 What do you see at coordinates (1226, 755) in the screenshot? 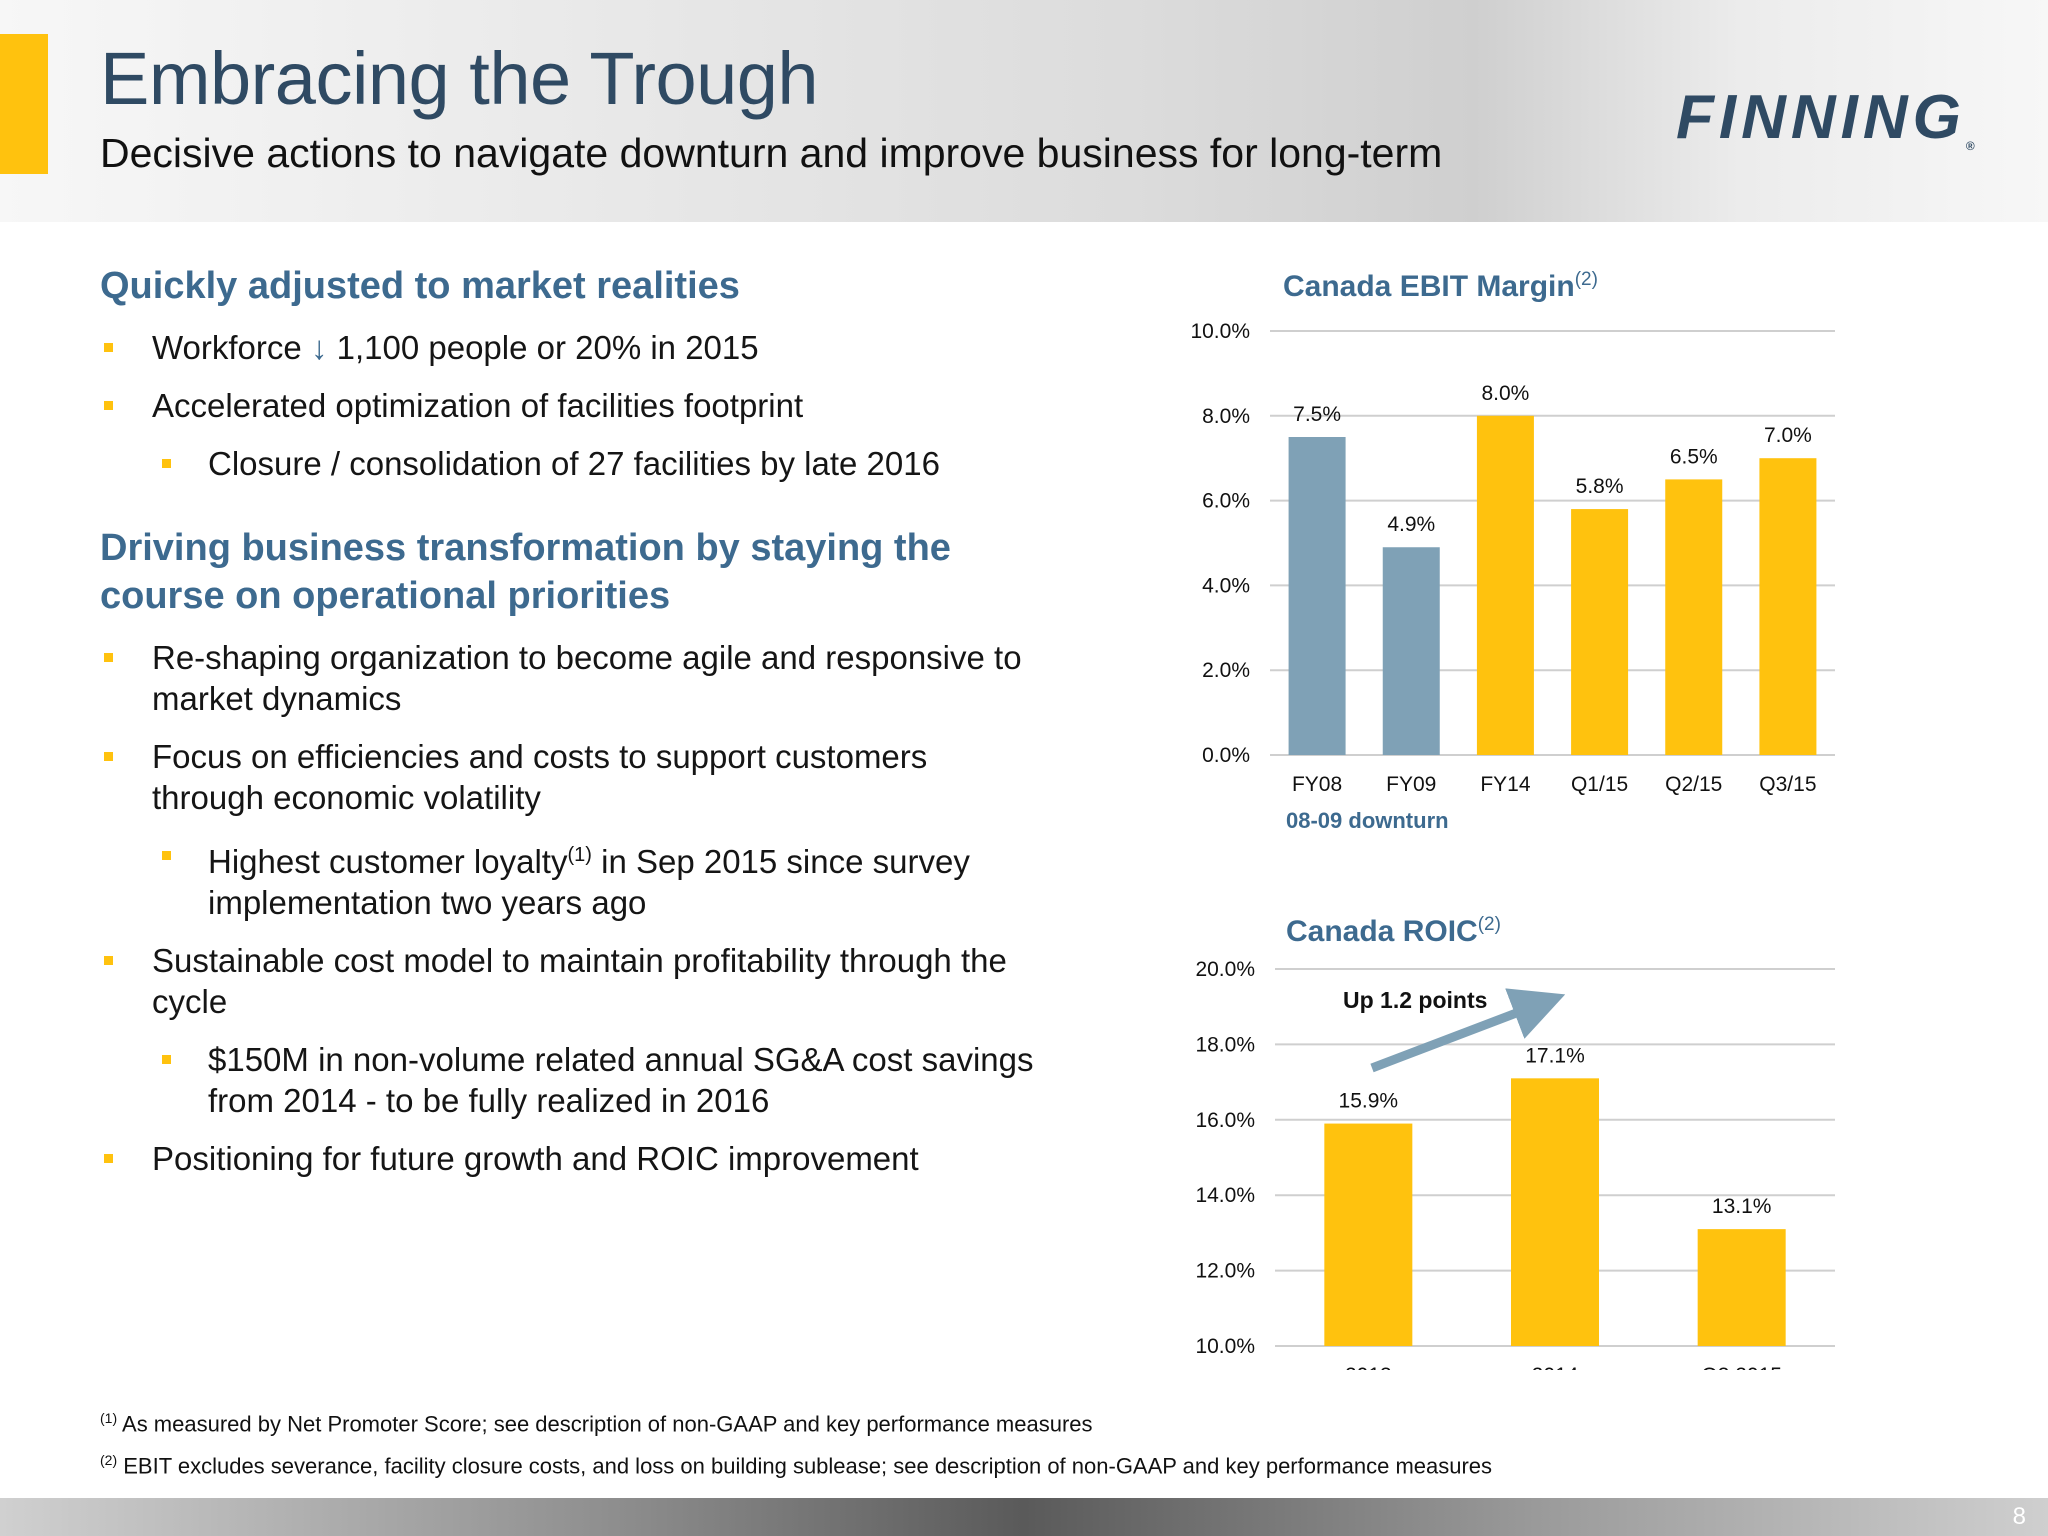
I see `ebit-ytick-label: 0.0%` at bounding box center [1226, 755].